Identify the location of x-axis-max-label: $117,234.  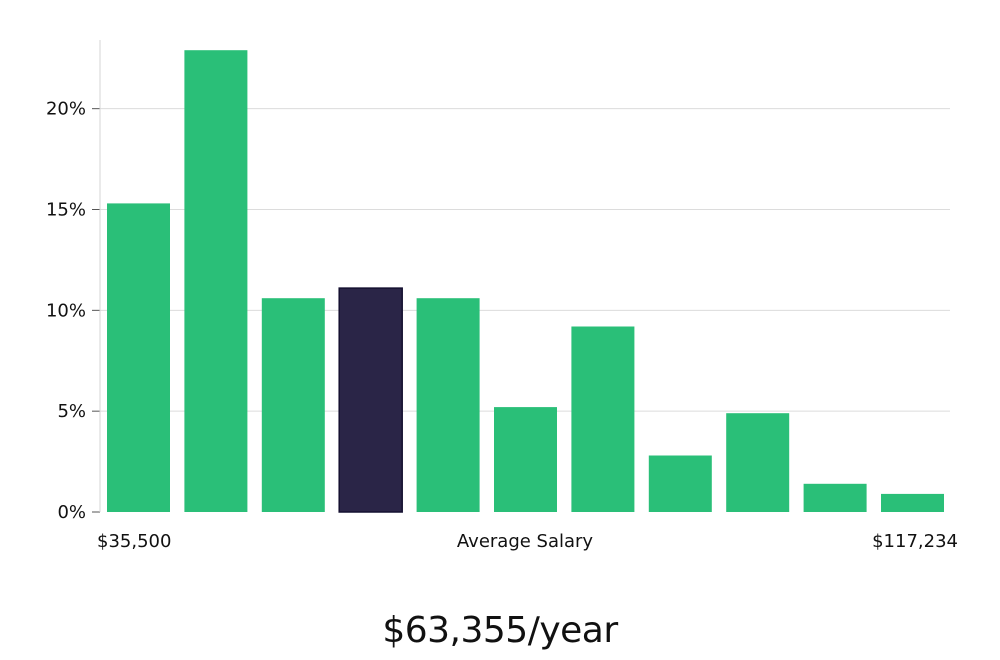
(915, 541).